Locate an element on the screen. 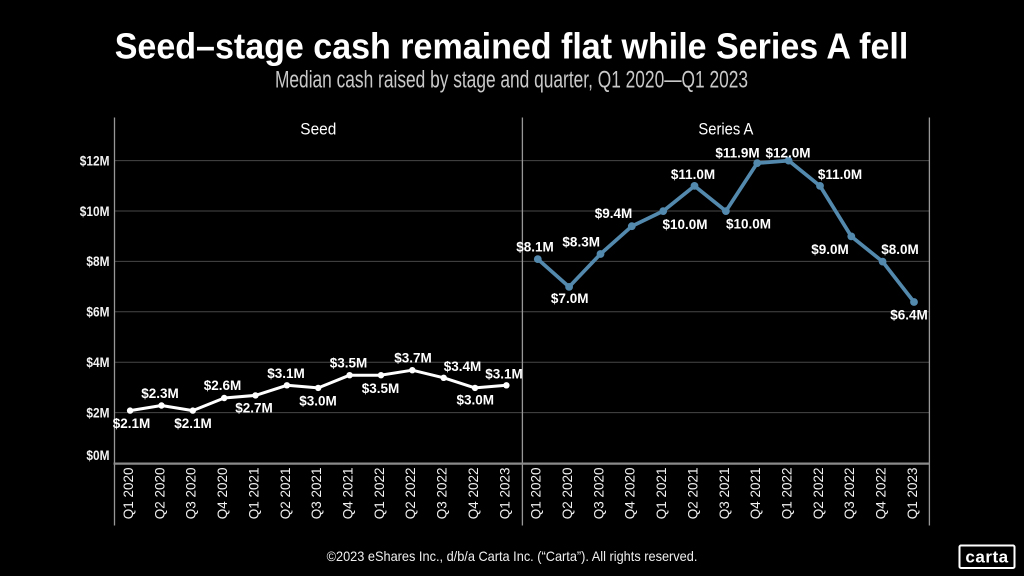 The height and width of the screenshot is (576, 1024). svg-text: $9.0M is located at coordinates (830, 249).